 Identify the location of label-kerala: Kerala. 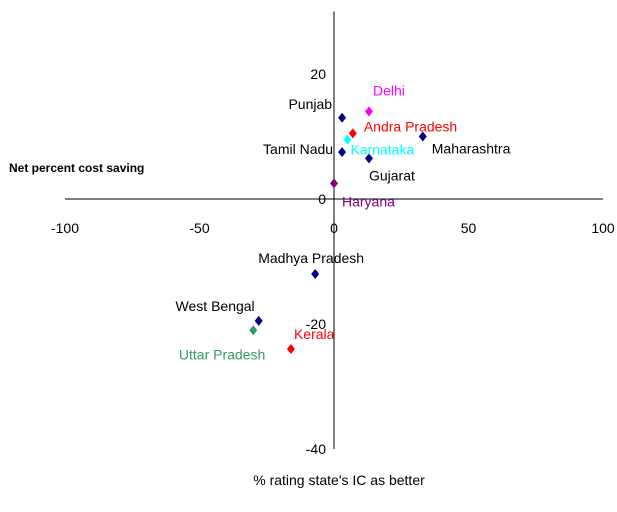
(314, 334).